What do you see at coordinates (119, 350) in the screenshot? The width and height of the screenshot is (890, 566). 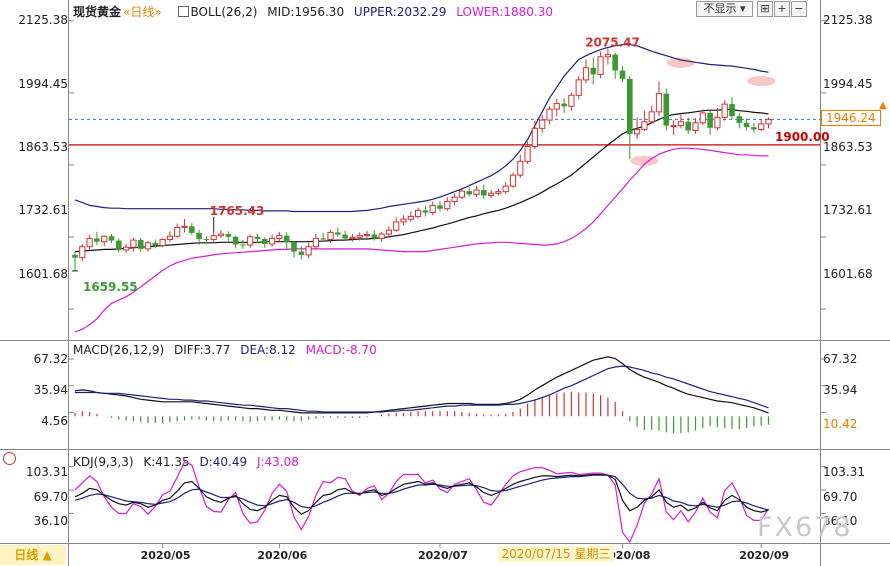 I see `macd-indicator: MACD(26,12,9)` at bounding box center [119, 350].